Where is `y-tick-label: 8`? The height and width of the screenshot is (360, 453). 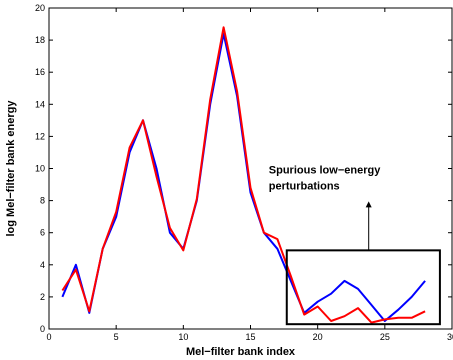
y-tick-label: 8 is located at coordinates (42, 201).